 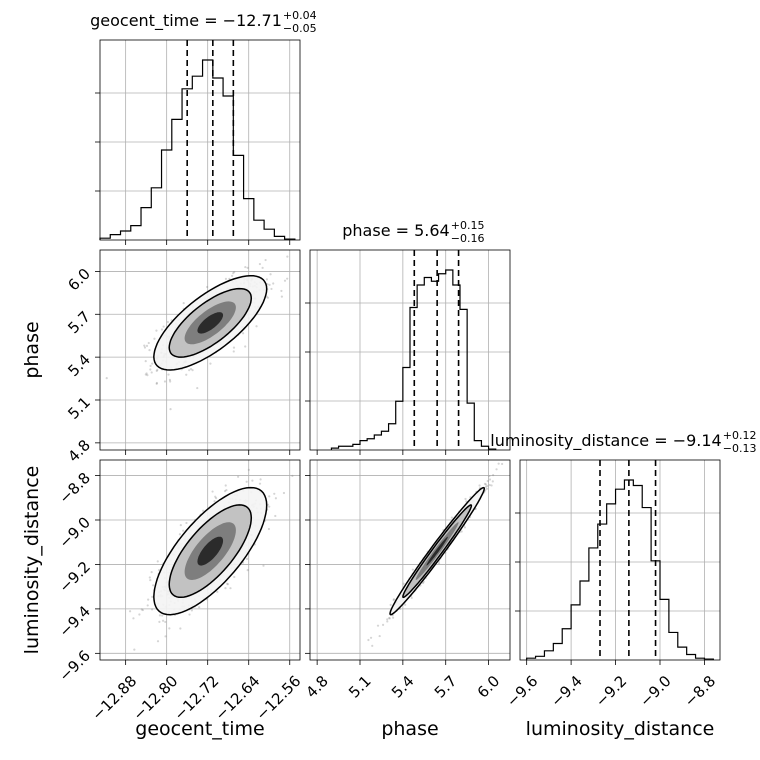 What do you see at coordinates (178, 572) in the screenshot?
I see `scatter-panel-geocent_time-vs-luminosity_distance: −9.6 −9.4 −9.2 −9.0 −8.8` at bounding box center [178, 572].